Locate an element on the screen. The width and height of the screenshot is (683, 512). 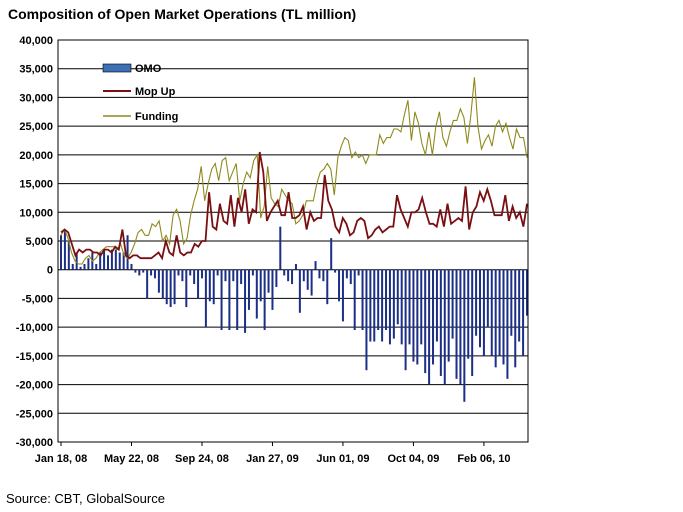
x-tick-label: Jun 01, 09 is located at coordinates (342, 459).